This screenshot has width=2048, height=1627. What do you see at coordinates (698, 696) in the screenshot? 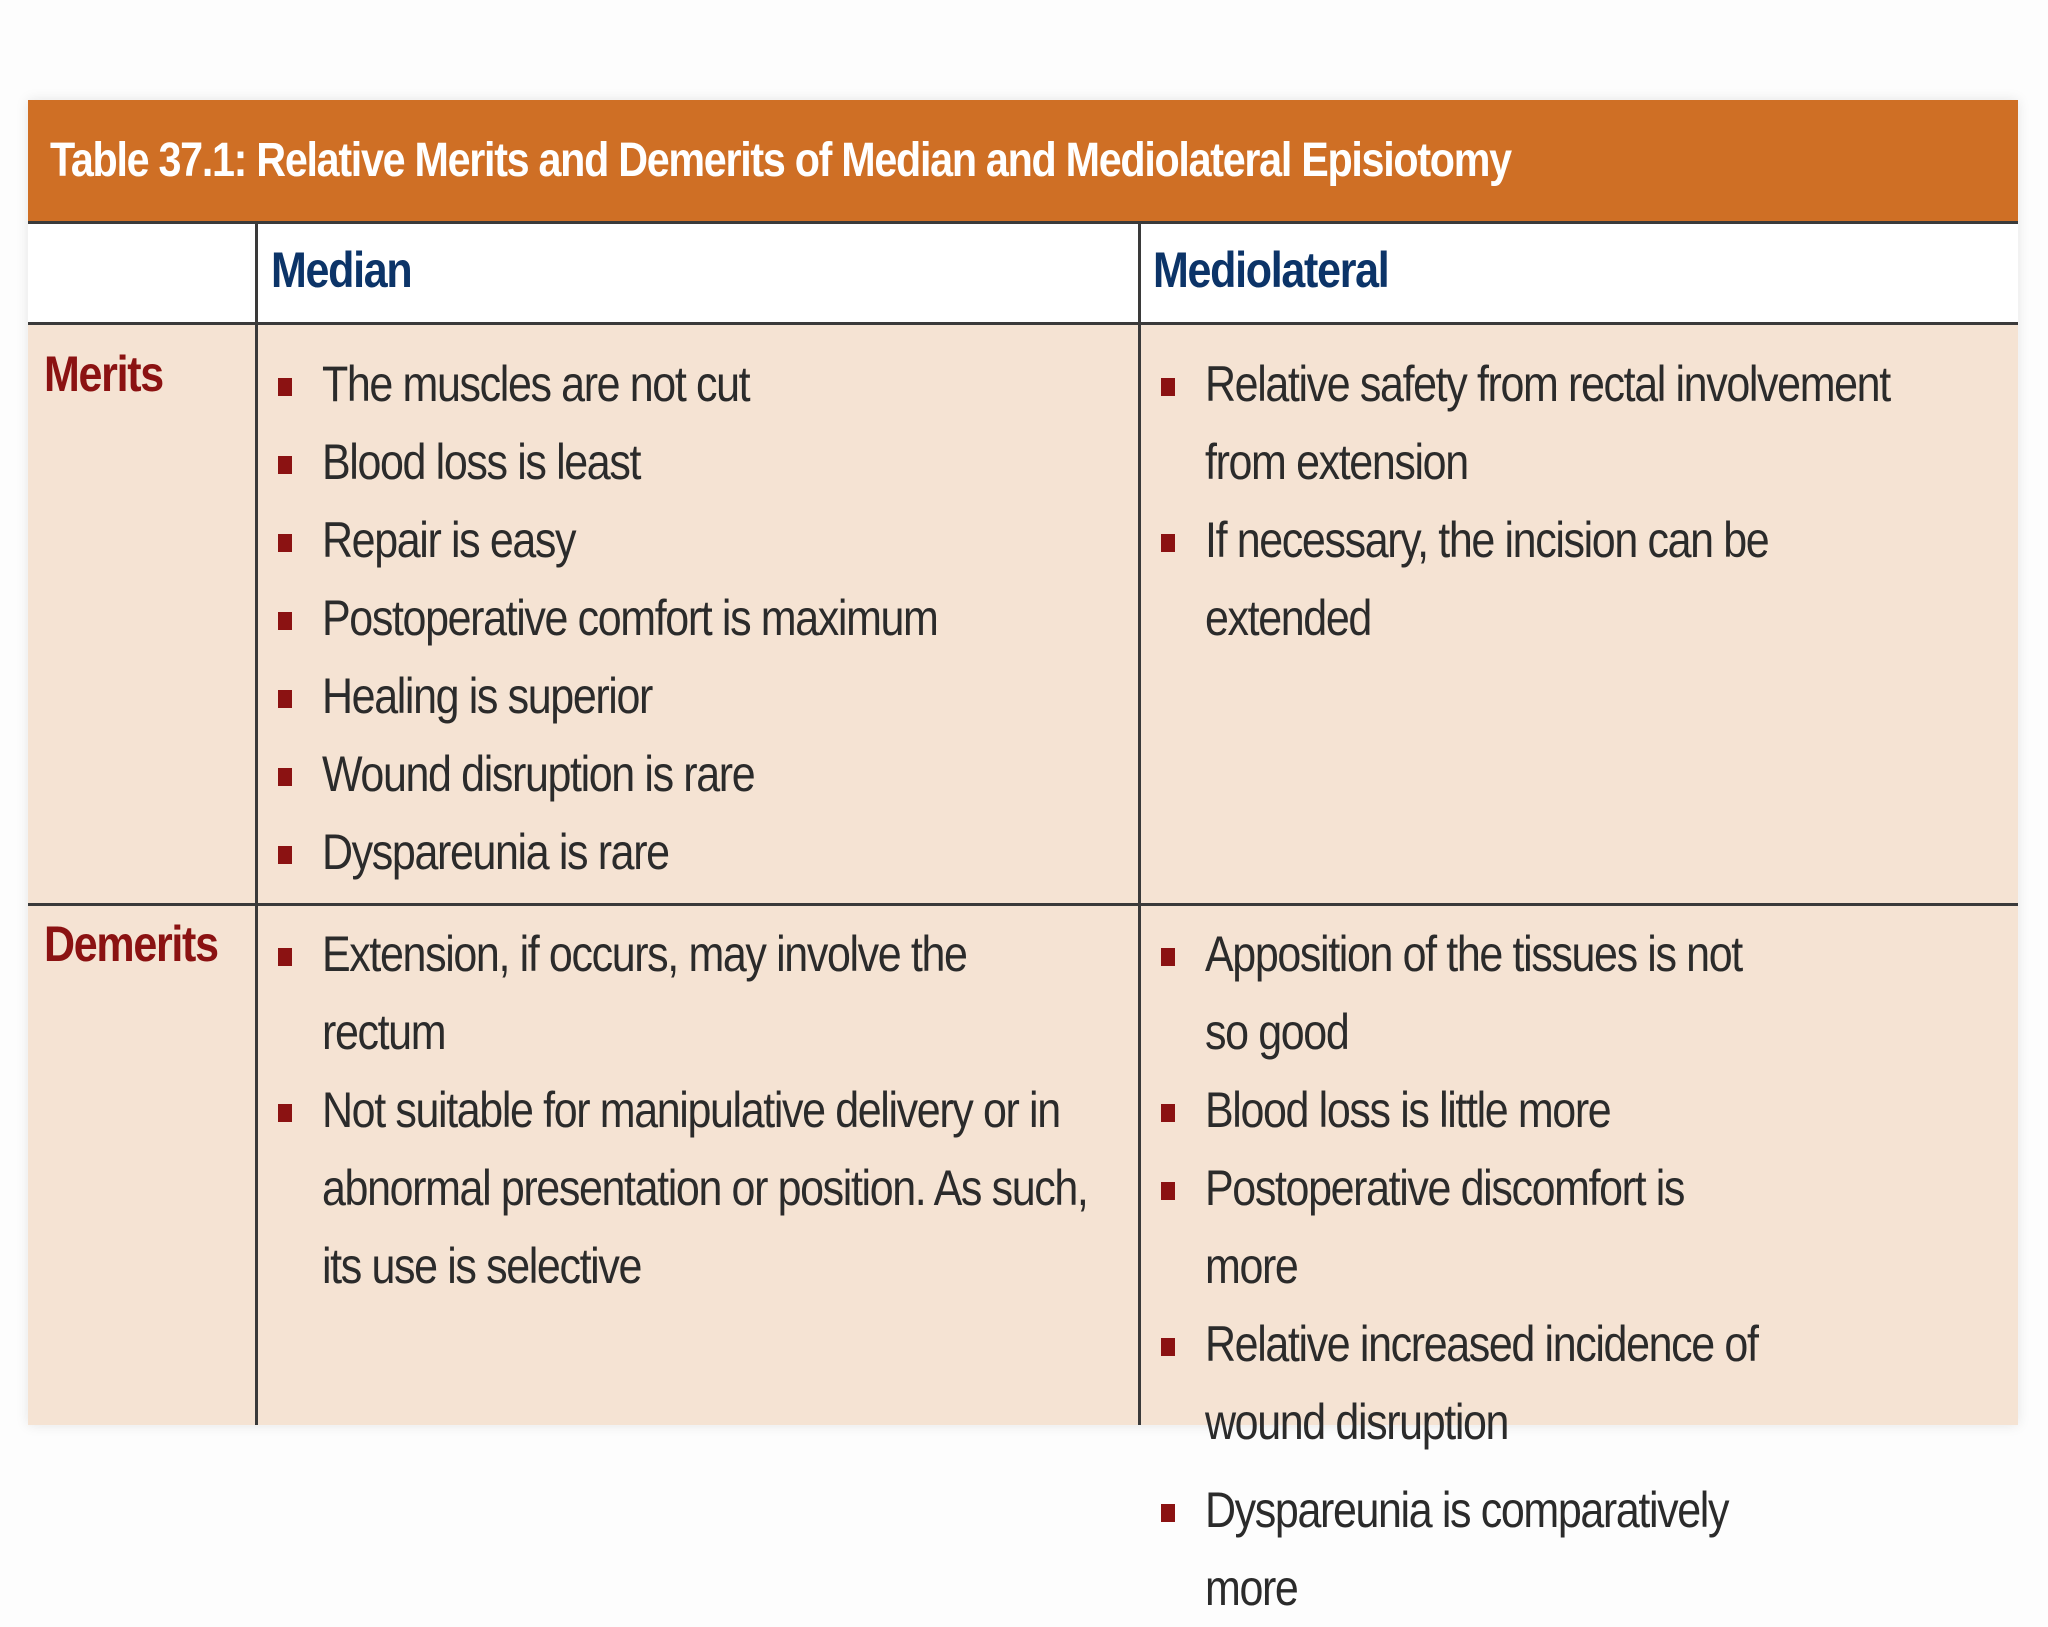
I see `list-item: Healing is superior` at bounding box center [698, 696].